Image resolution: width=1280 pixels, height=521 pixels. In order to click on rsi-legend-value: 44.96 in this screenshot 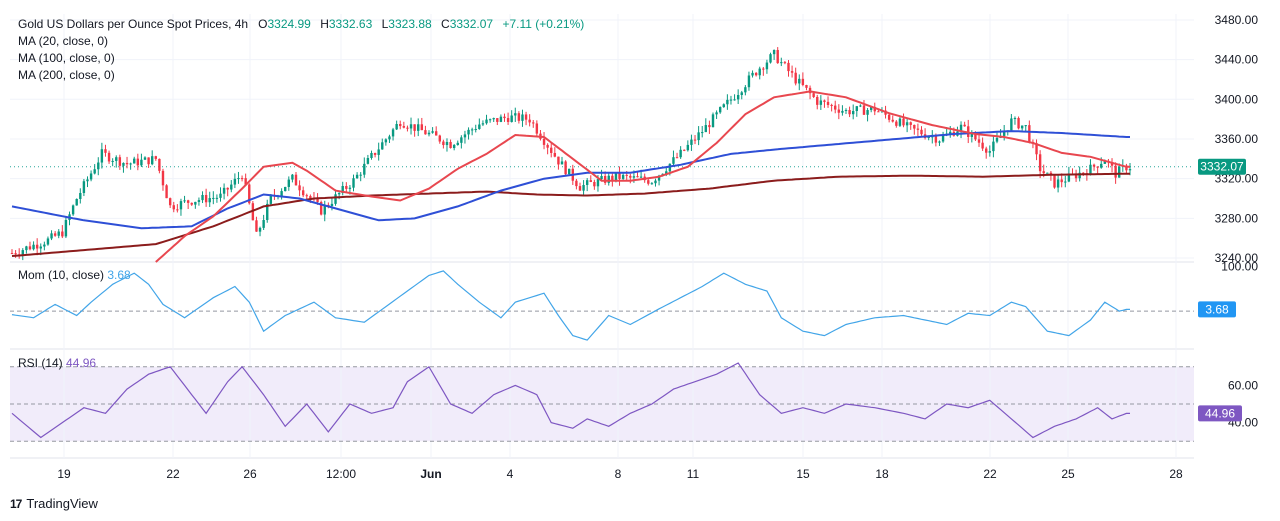, I will do `click(81, 363)`.